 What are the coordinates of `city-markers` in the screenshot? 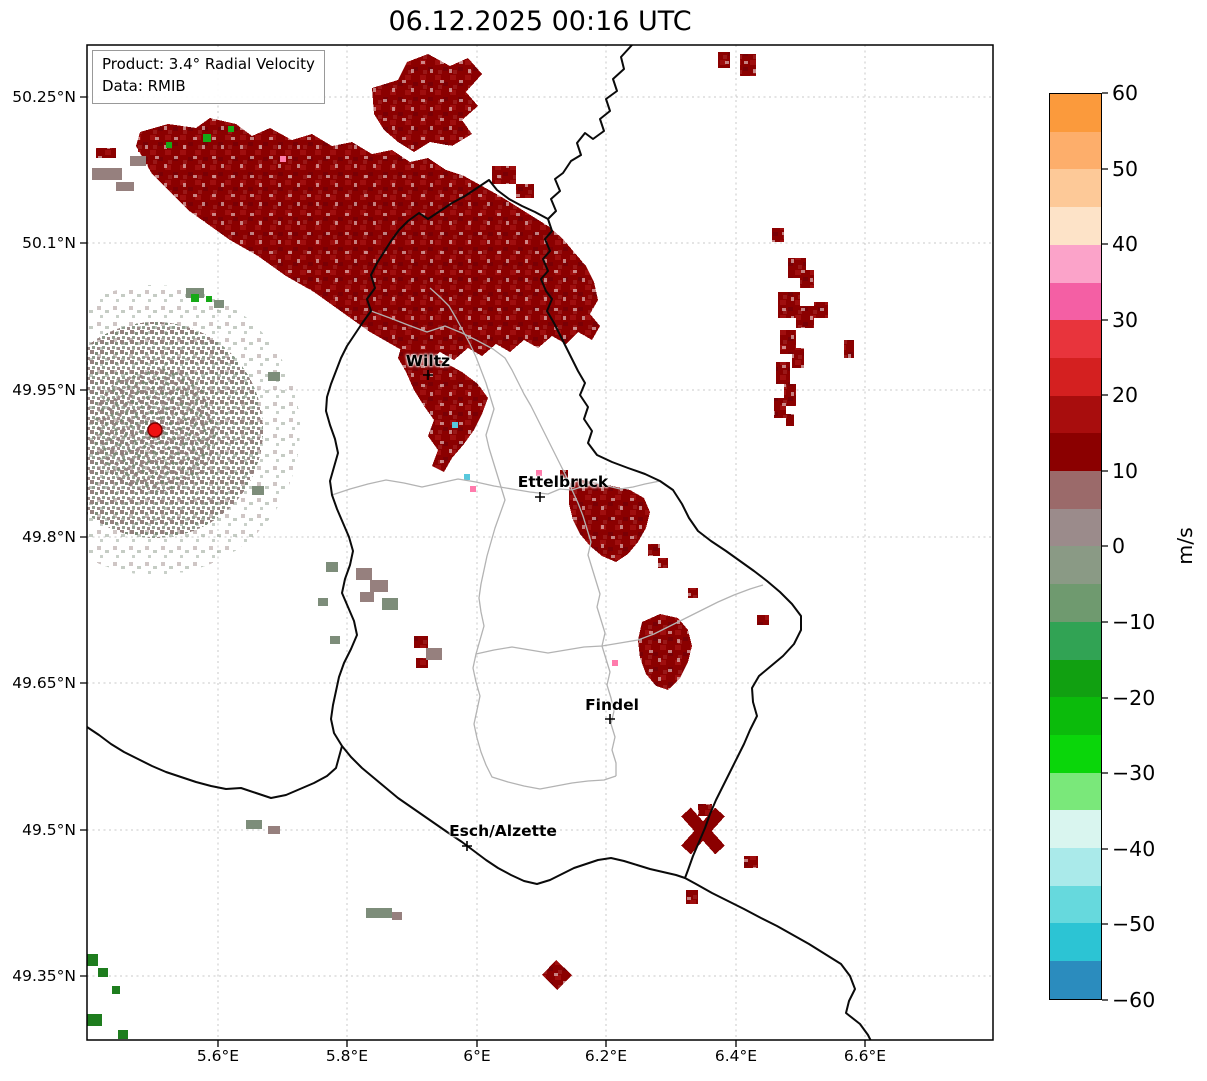 It's located at (519, 610).